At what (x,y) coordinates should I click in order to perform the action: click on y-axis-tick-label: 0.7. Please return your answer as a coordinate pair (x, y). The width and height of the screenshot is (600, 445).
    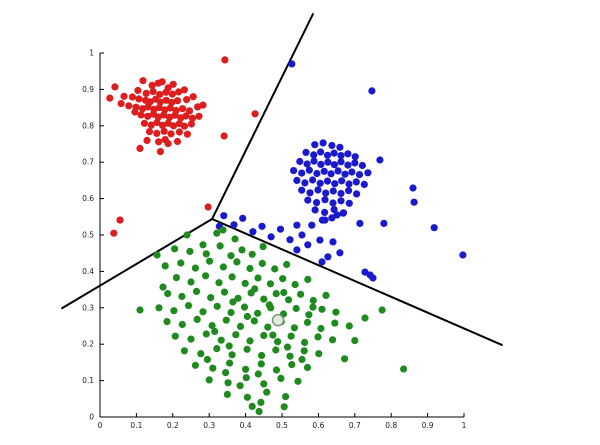
    Looking at the image, I should click on (88, 162).